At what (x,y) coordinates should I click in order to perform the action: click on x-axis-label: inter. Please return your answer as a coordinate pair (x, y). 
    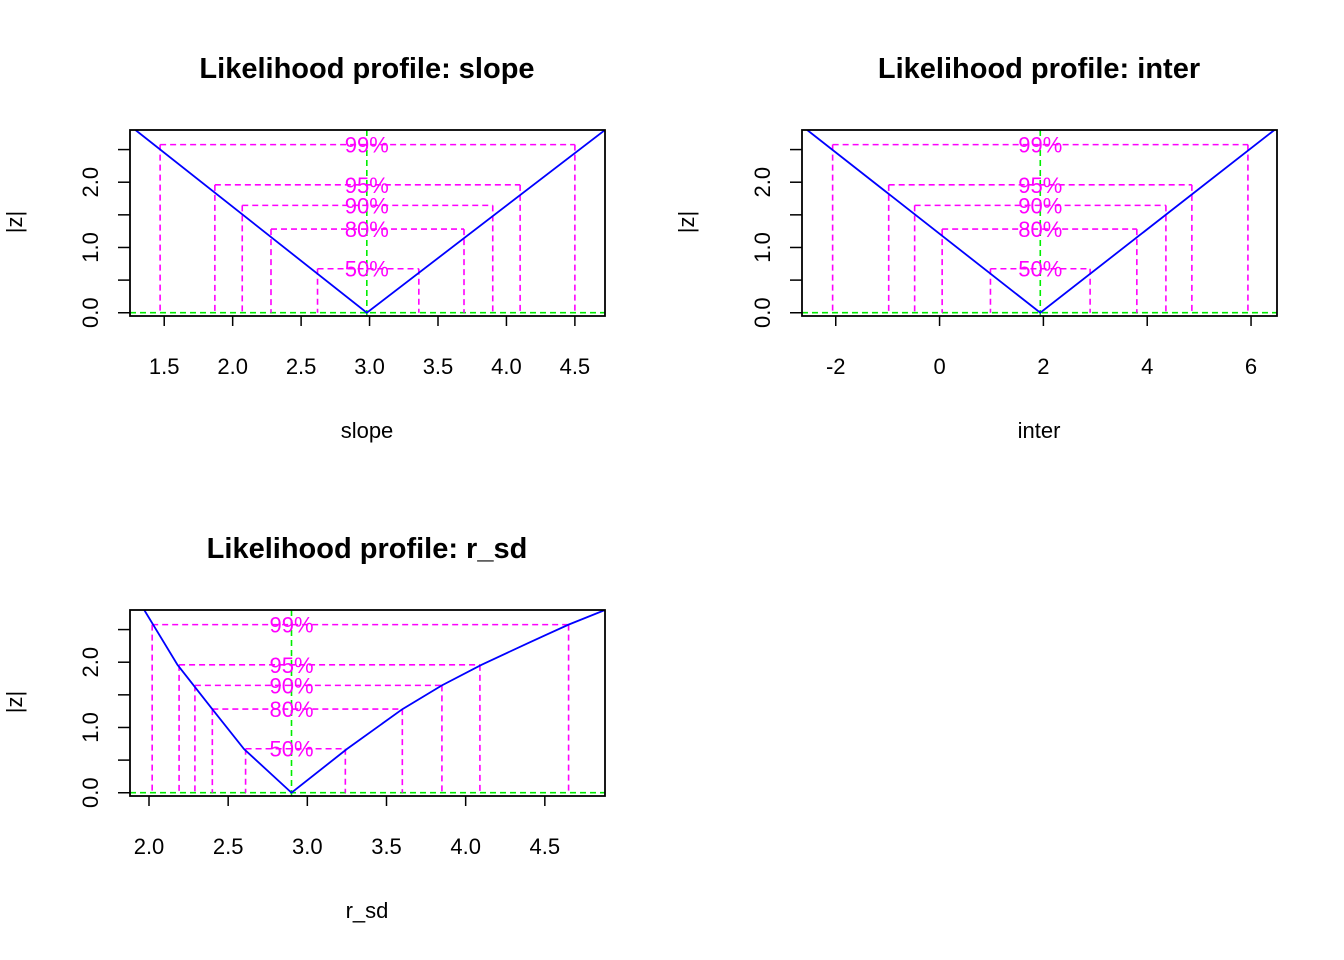
    Looking at the image, I should click on (1039, 430).